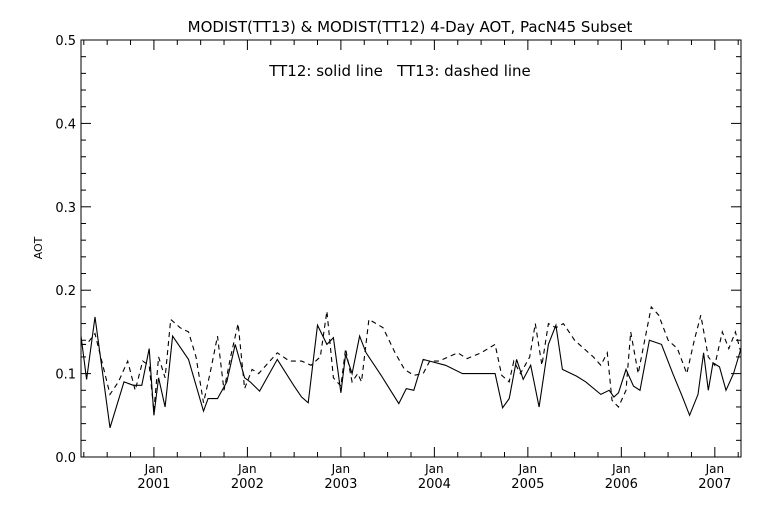  What do you see at coordinates (621, 484) in the screenshot?
I see `x-tick-year-label: 2006` at bounding box center [621, 484].